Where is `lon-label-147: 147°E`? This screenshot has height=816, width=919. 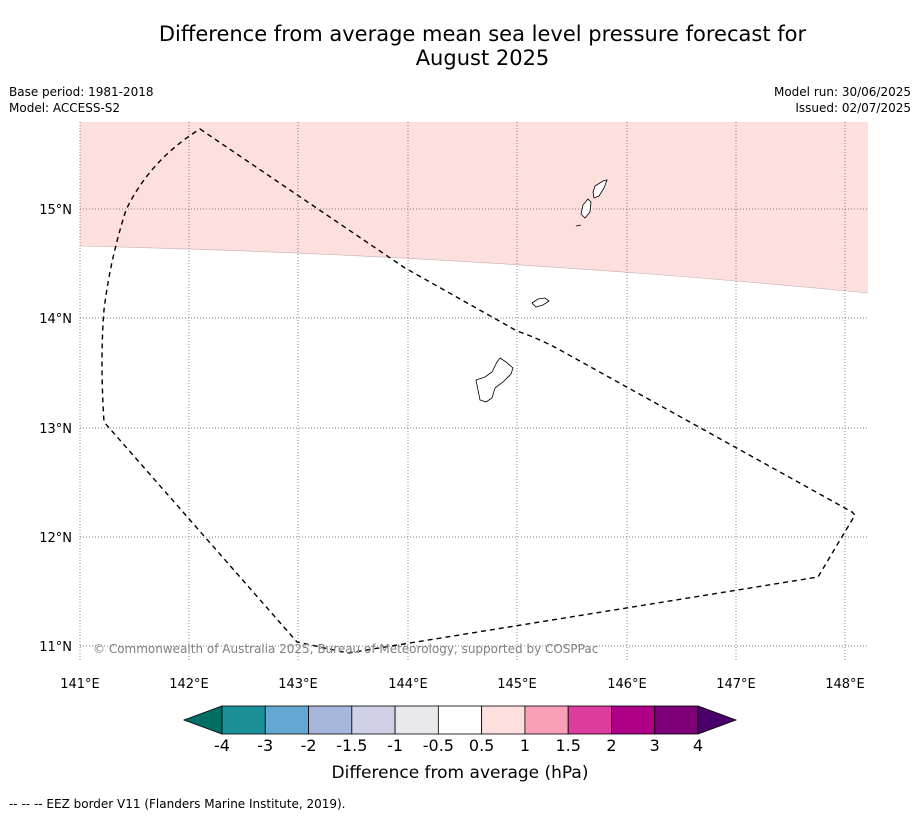
lon-label-147: 147°E is located at coordinates (736, 684).